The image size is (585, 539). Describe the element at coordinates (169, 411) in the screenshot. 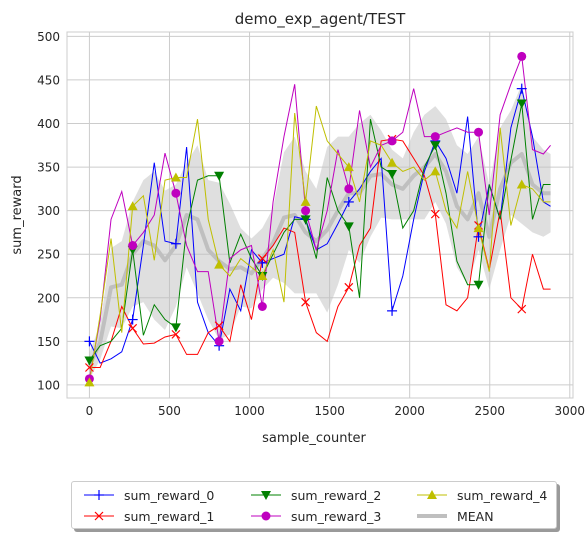

I see `x-tick-label: 500` at that location.